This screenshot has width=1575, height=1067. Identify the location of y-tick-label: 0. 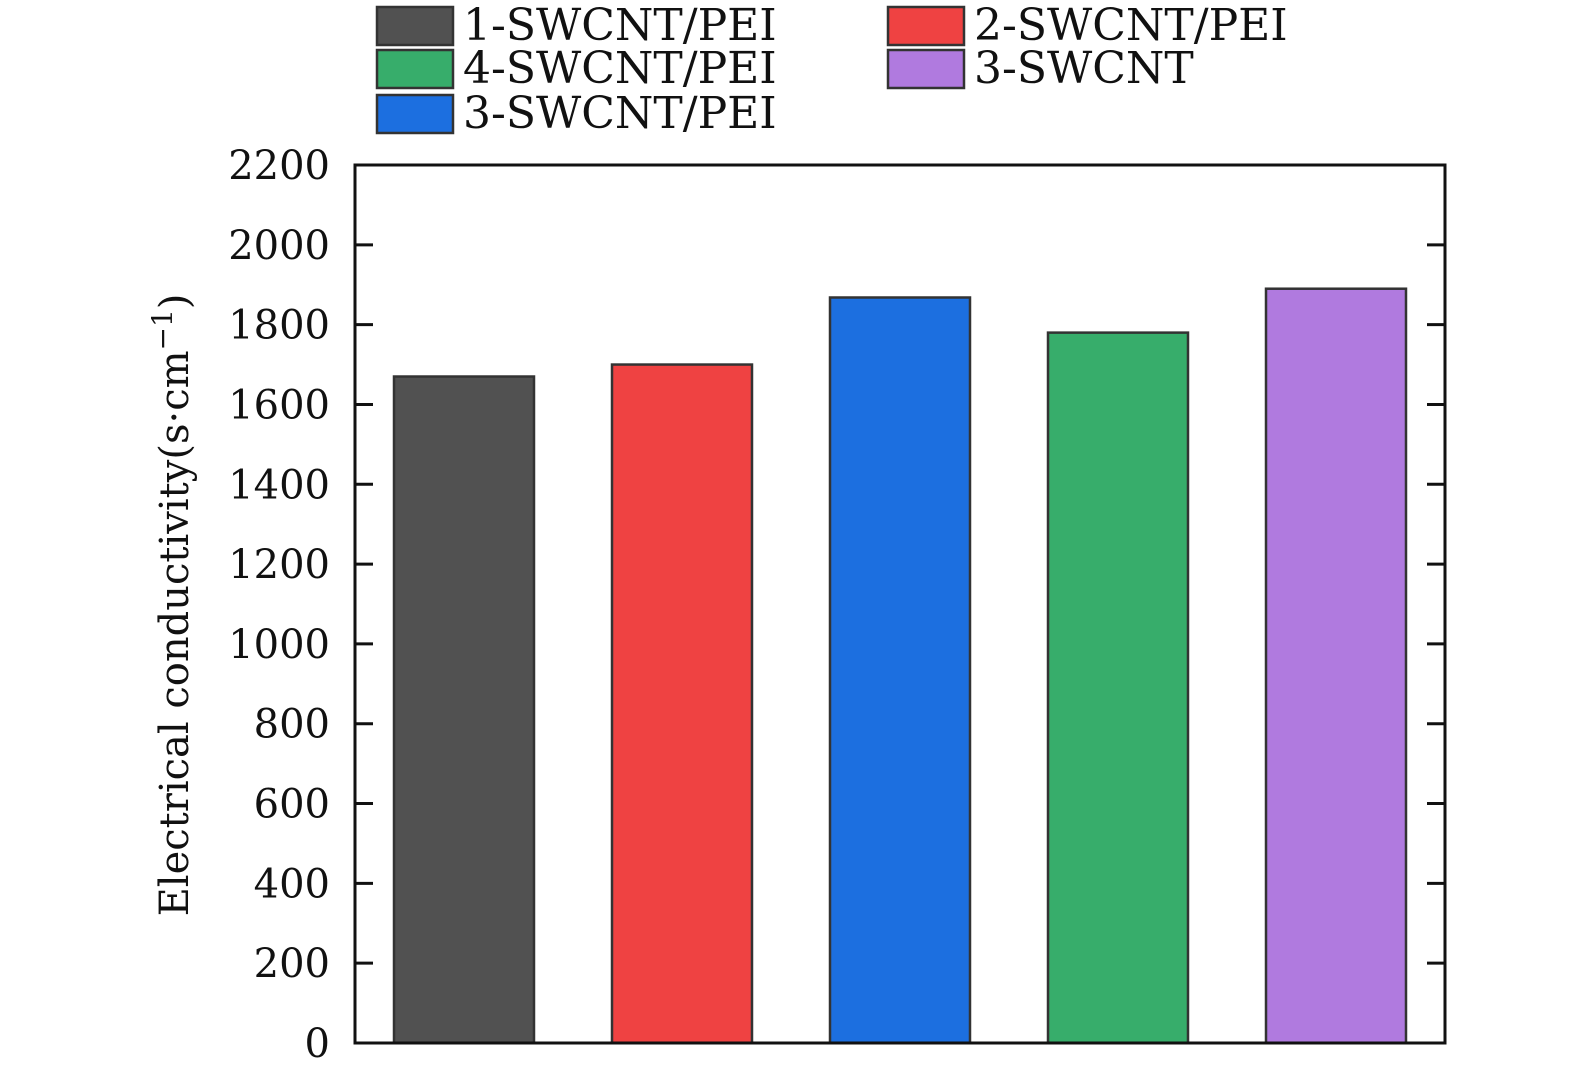
(317, 1044).